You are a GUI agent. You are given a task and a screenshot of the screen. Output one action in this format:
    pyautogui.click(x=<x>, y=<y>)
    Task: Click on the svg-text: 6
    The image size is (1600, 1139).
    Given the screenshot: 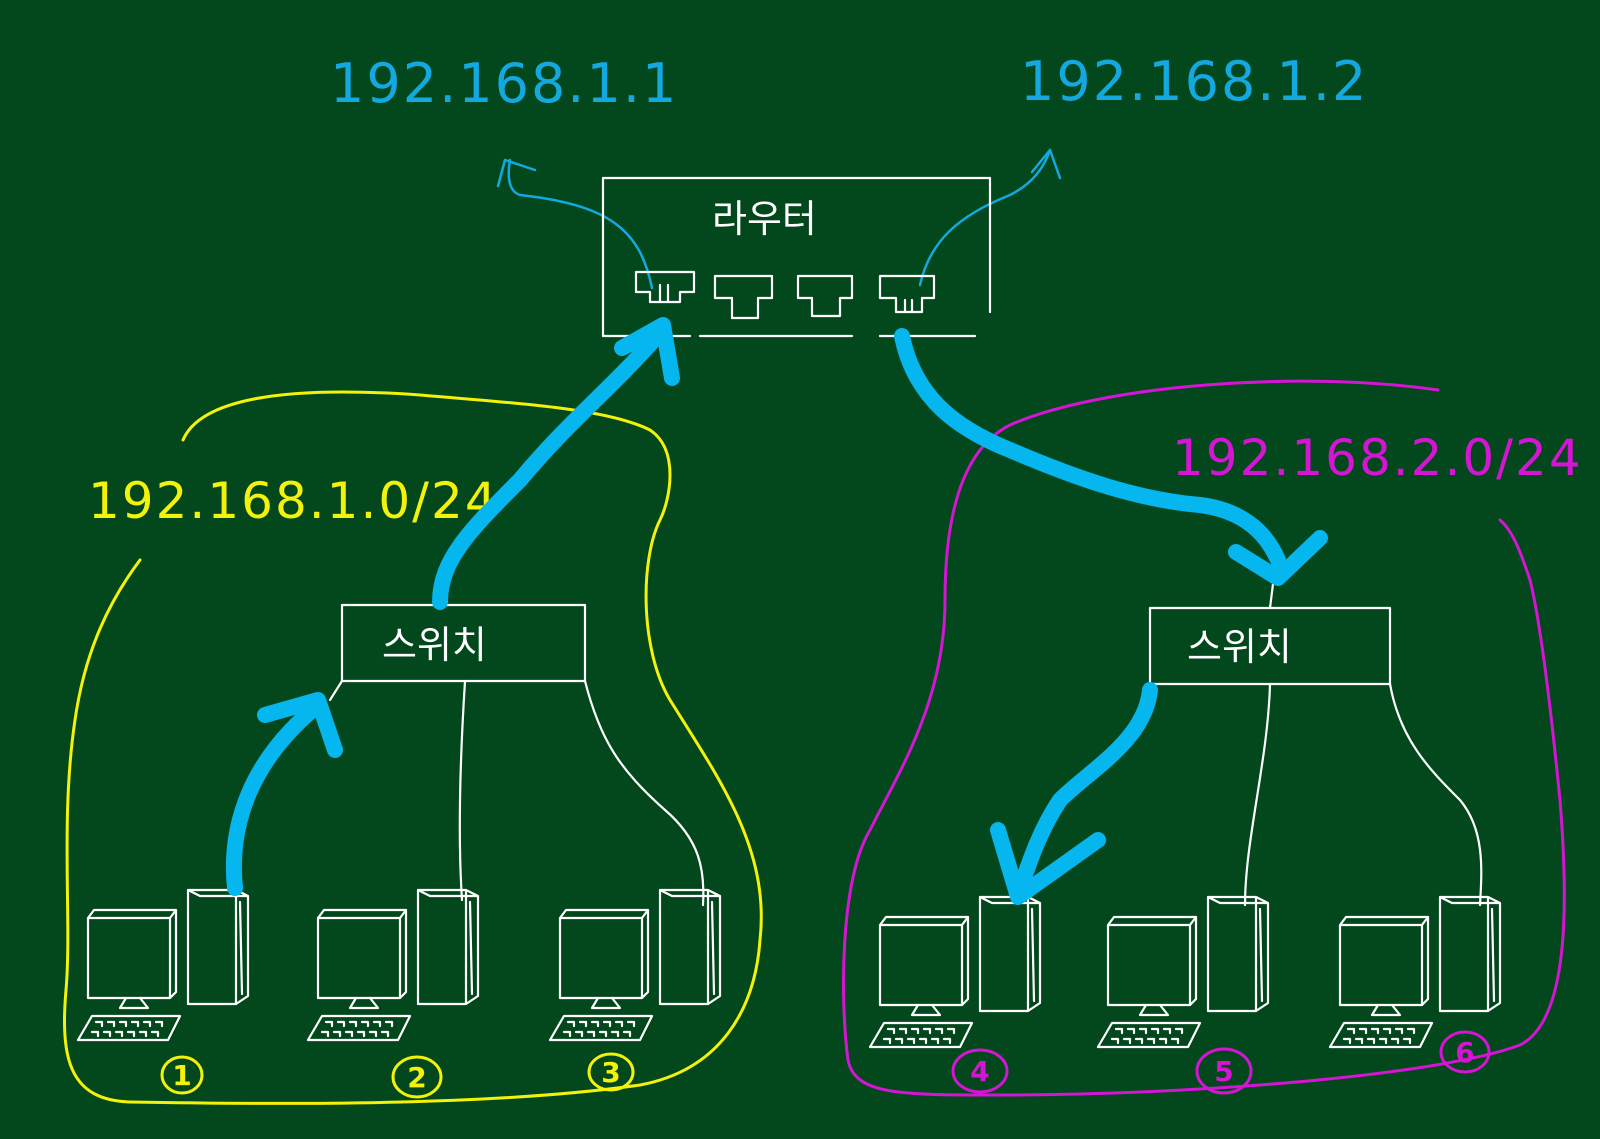 What is the action you would take?
    pyautogui.click(x=1464, y=1052)
    